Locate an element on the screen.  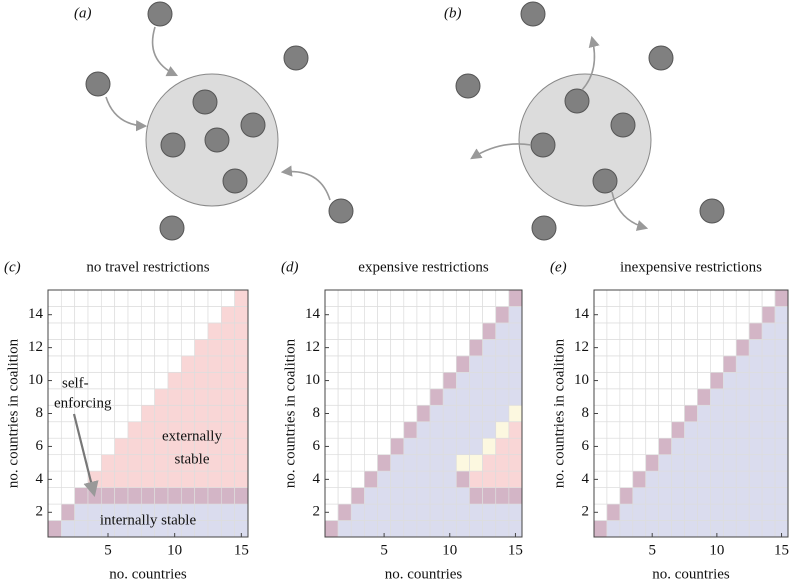
x-tick-label: 5 is located at coordinates (384, 550).